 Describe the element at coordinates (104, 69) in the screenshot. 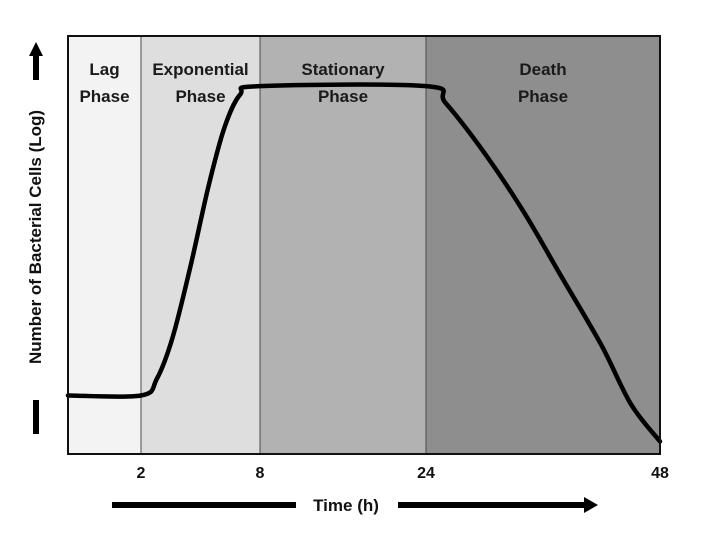

I see `phase-label-1-line-1: Lag` at that location.